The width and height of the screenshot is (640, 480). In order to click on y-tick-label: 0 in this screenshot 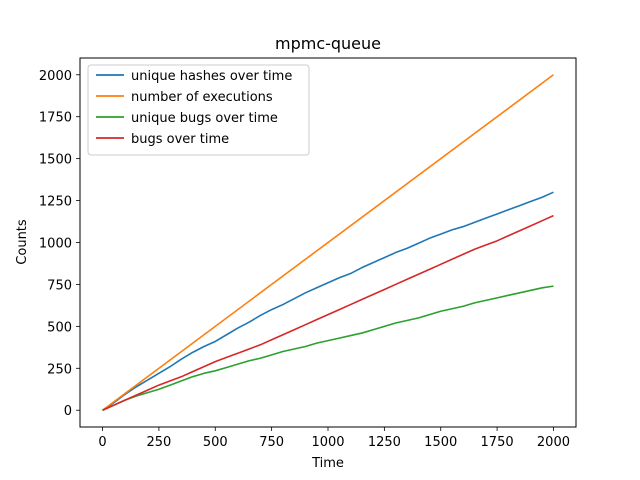, I will do `click(68, 411)`.